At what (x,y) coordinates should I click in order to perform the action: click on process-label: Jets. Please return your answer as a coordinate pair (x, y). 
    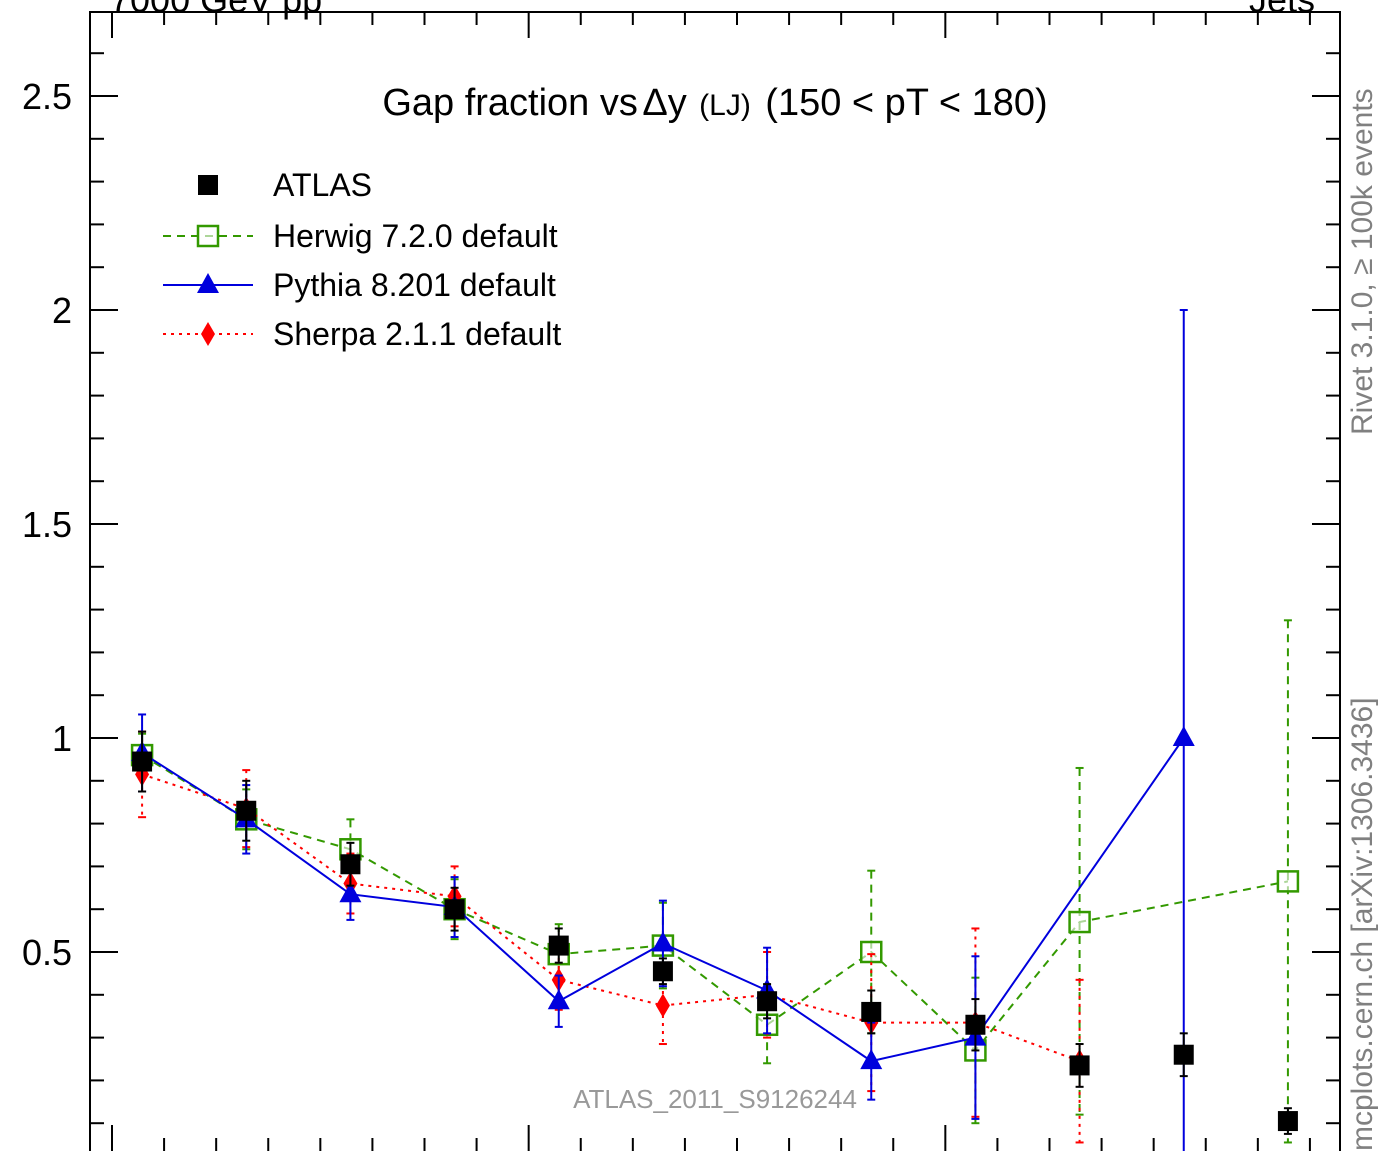
    Looking at the image, I should click on (1282, 10).